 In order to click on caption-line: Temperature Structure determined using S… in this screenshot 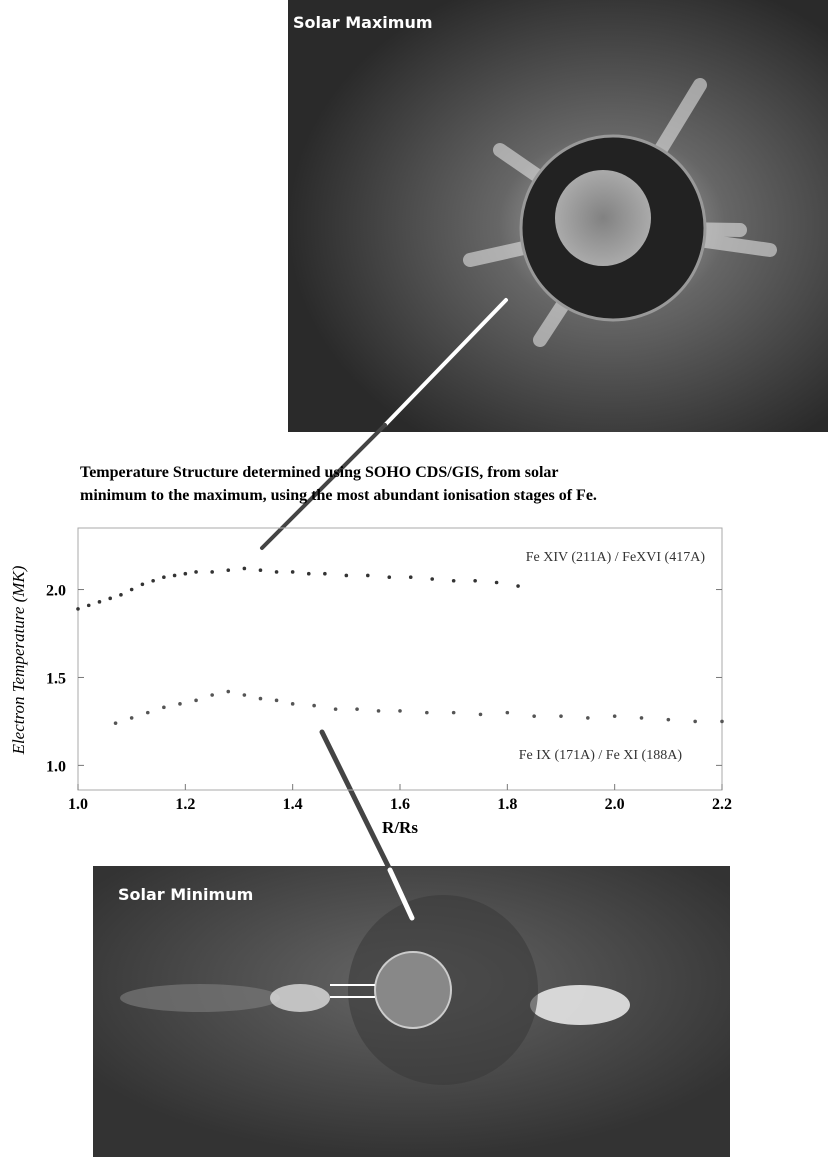, I will do `click(319, 472)`.